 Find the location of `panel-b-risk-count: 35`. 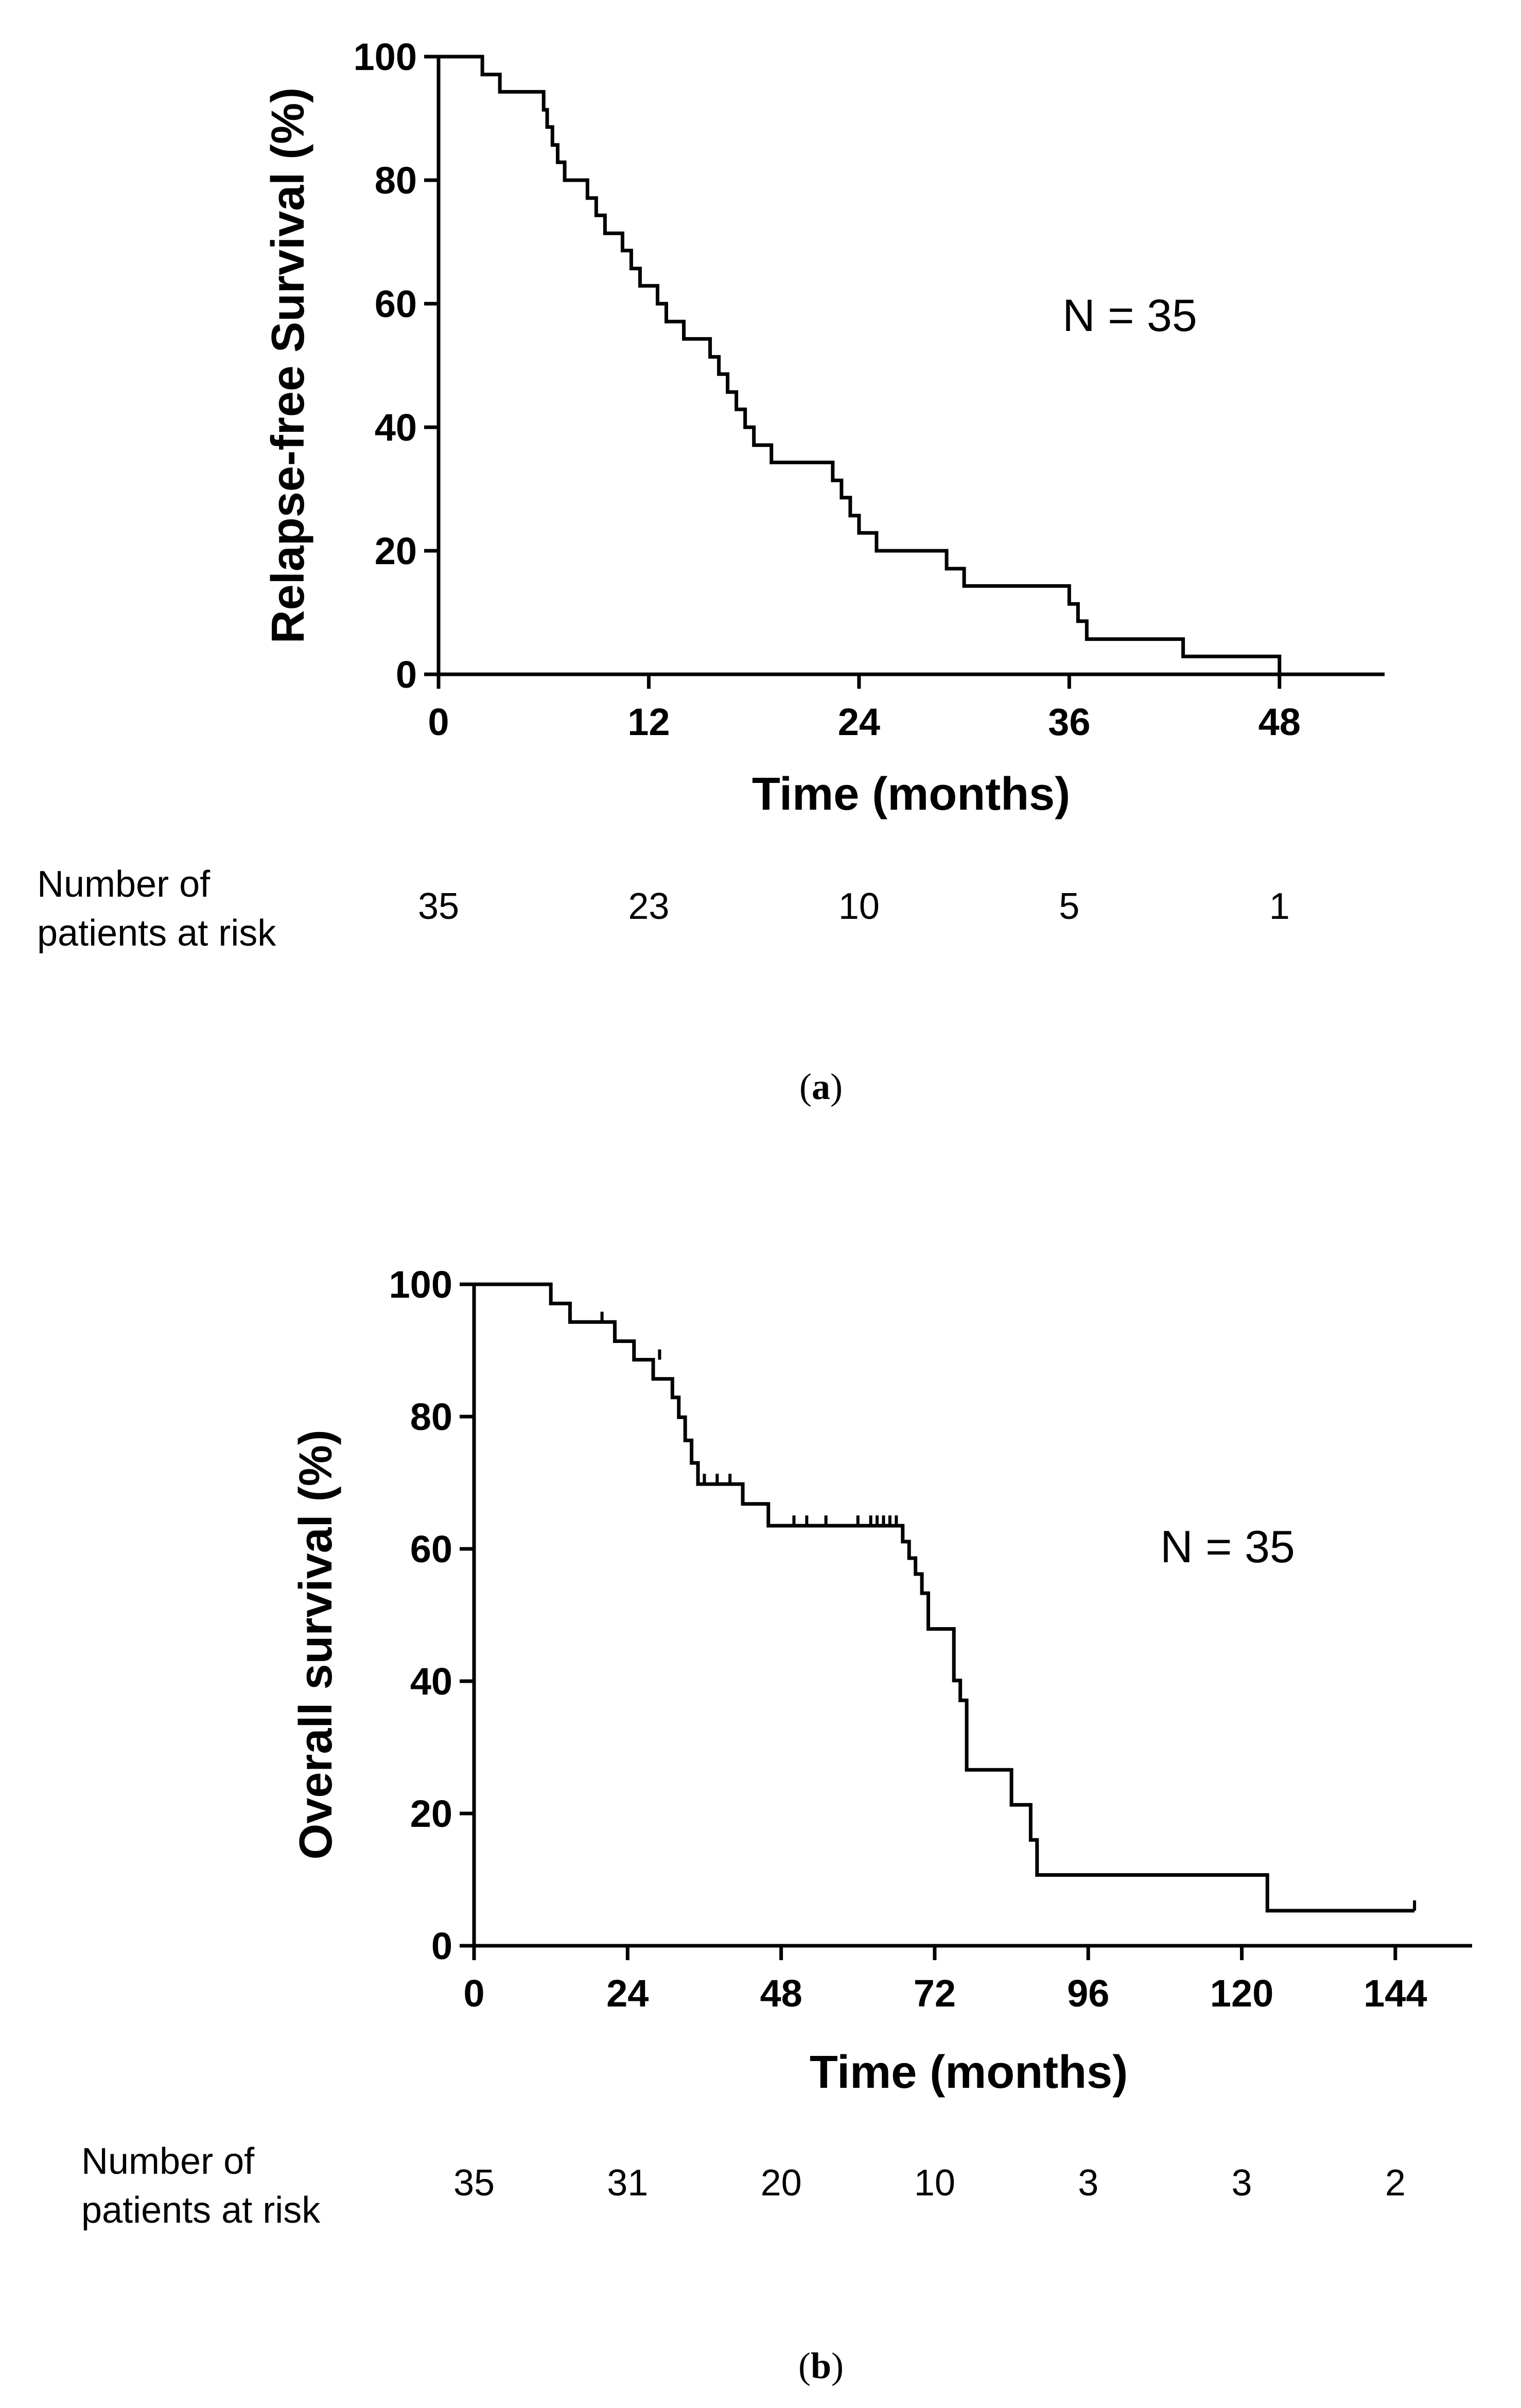

panel-b-risk-count: 35 is located at coordinates (474, 2183).